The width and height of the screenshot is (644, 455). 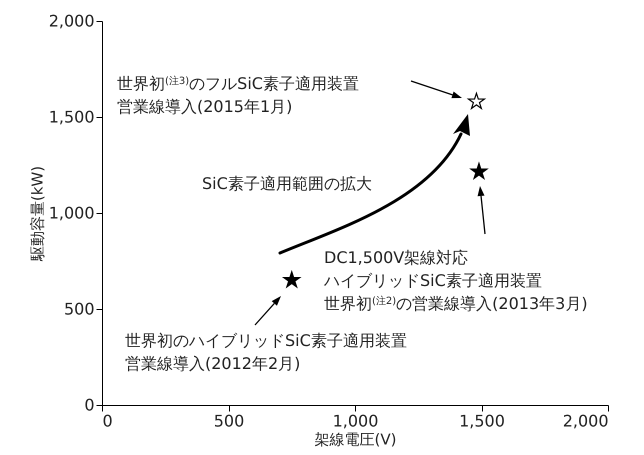 I want to click on x-tick-label: 1,500, so click(x=482, y=421).